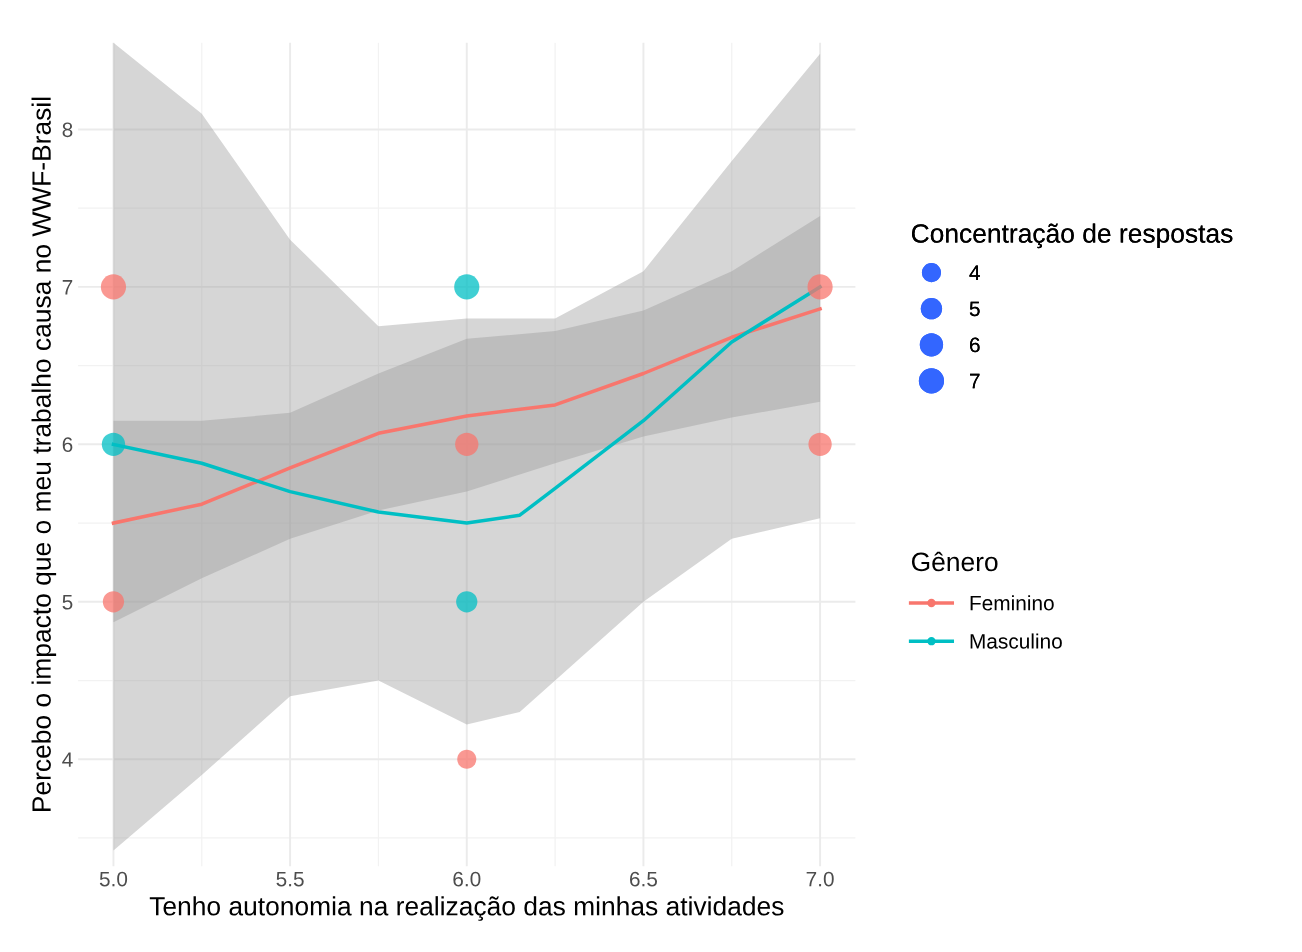 This screenshot has height=952, width=1302. I want to click on y-tick-label: 8, so click(67, 130).